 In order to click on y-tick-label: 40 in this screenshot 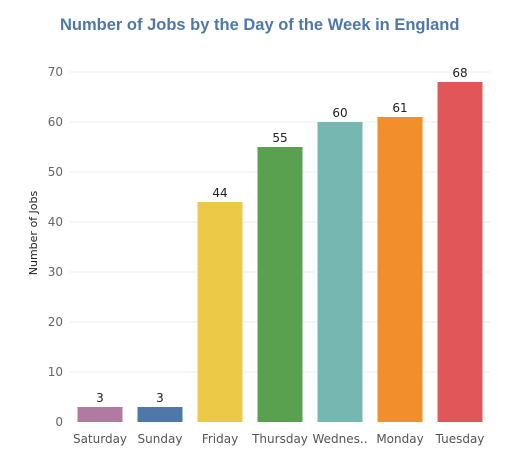, I will do `click(55, 222)`.